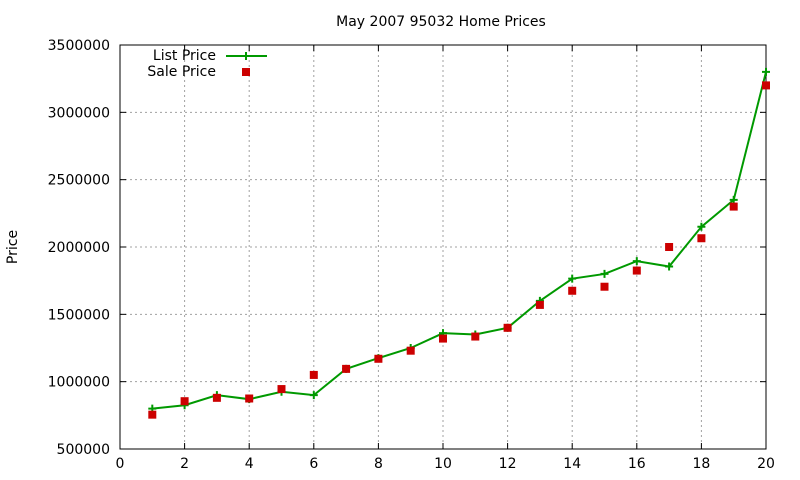 The width and height of the screenshot is (800, 480). Describe the element at coordinates (508, 464) in the screenshot. I see `x-tick-label: 12` at that location.